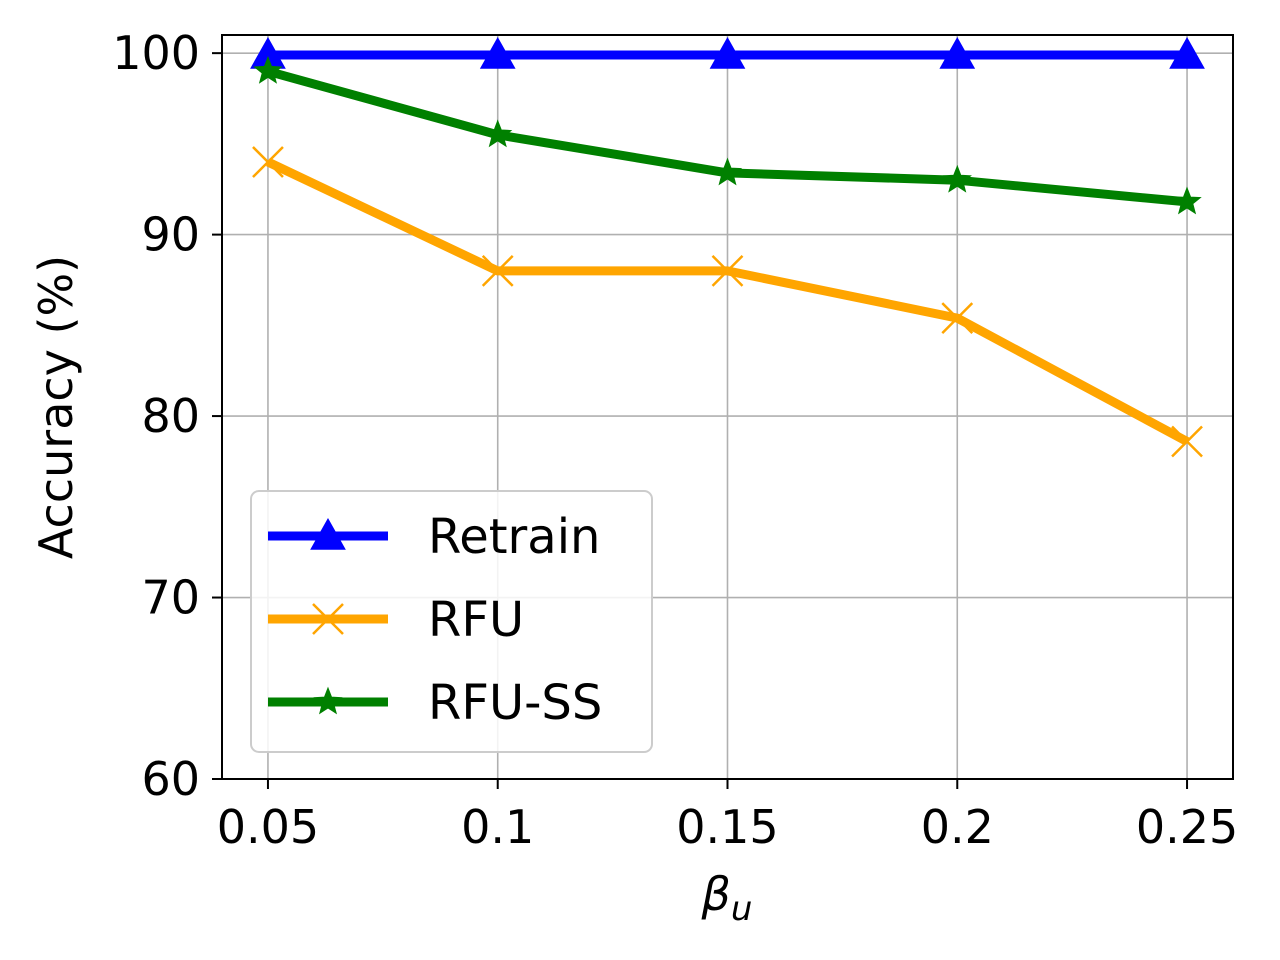 The width and height of the screenshot is (1280, 960). Describe the element at coordinates (328, 533) in the screenshot. I see `legend-marker-retrain` at that location.